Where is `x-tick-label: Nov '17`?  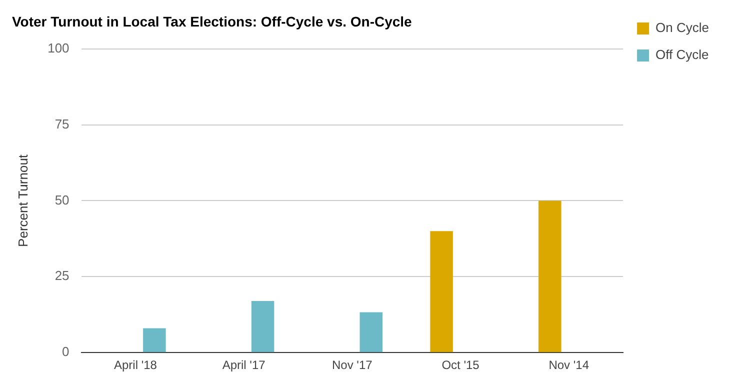 x-tick-label: Nov '17 is located at coordinates (352, 365).